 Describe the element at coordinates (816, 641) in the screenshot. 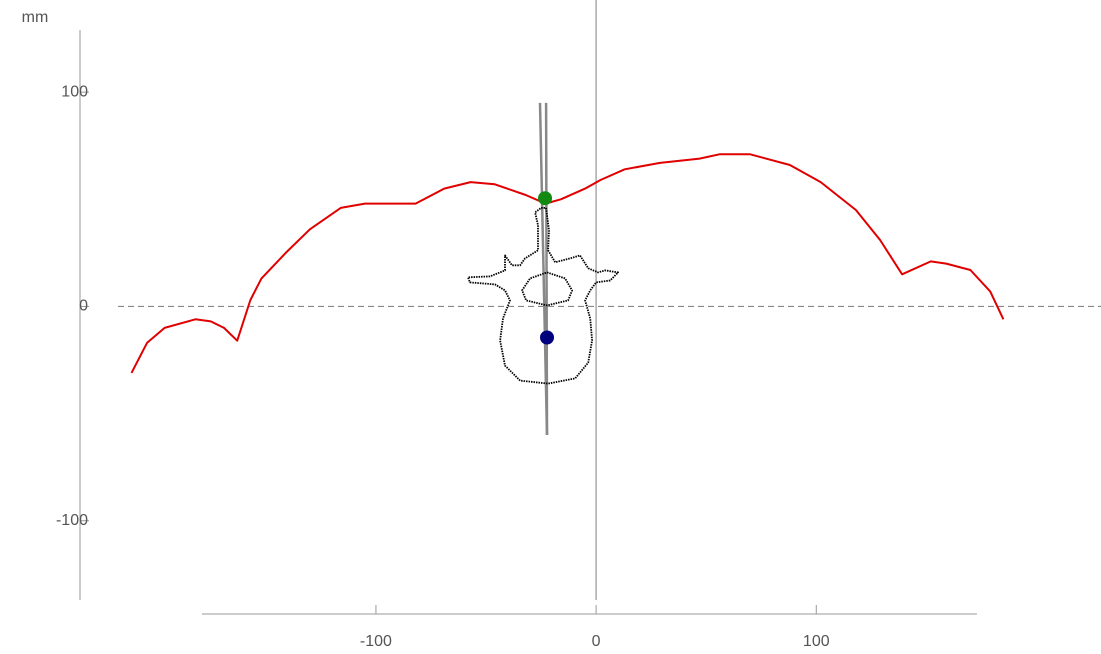

I see `x-tick-label: 100` at that location.